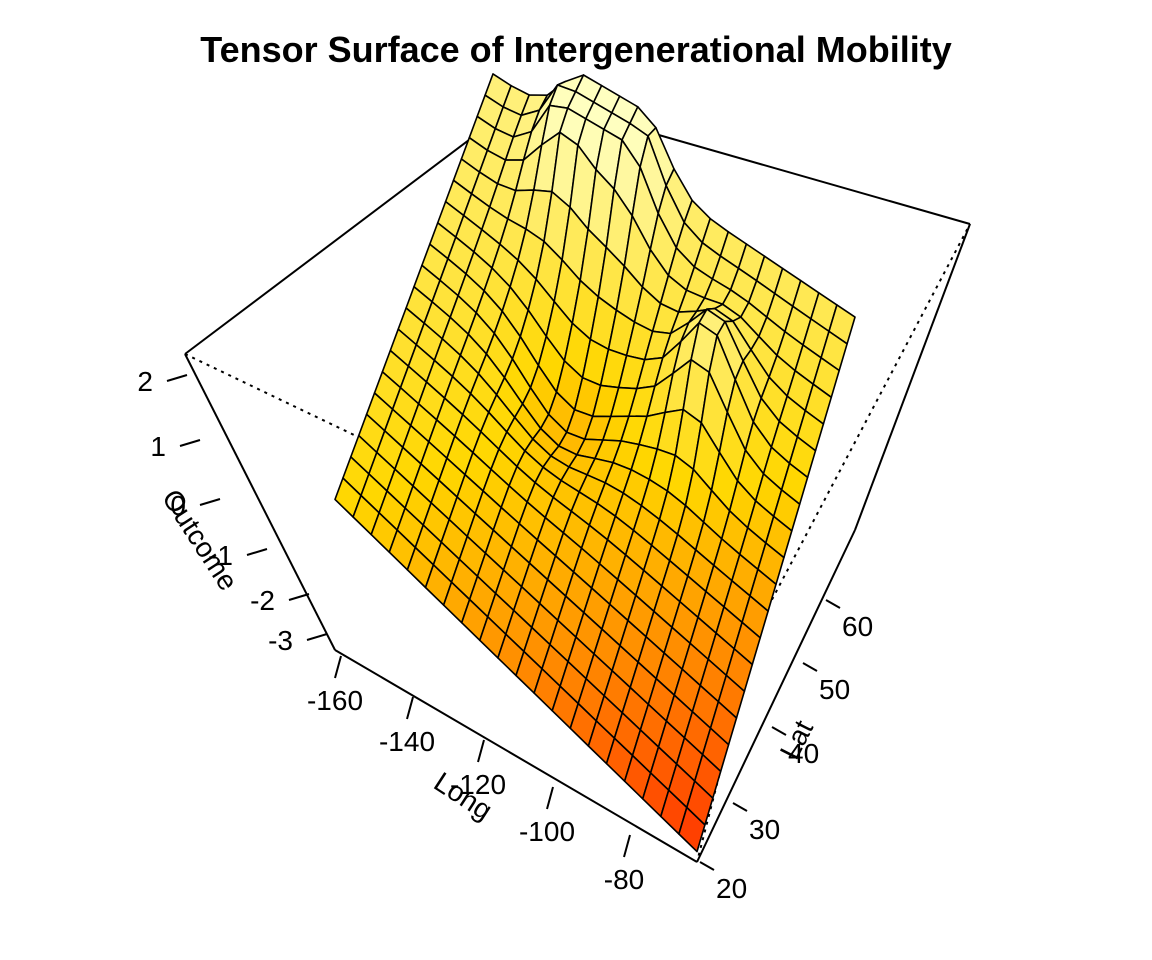 The image size is (1152, 960). I want to click on y-tick-label: 60, so click(857, 626).